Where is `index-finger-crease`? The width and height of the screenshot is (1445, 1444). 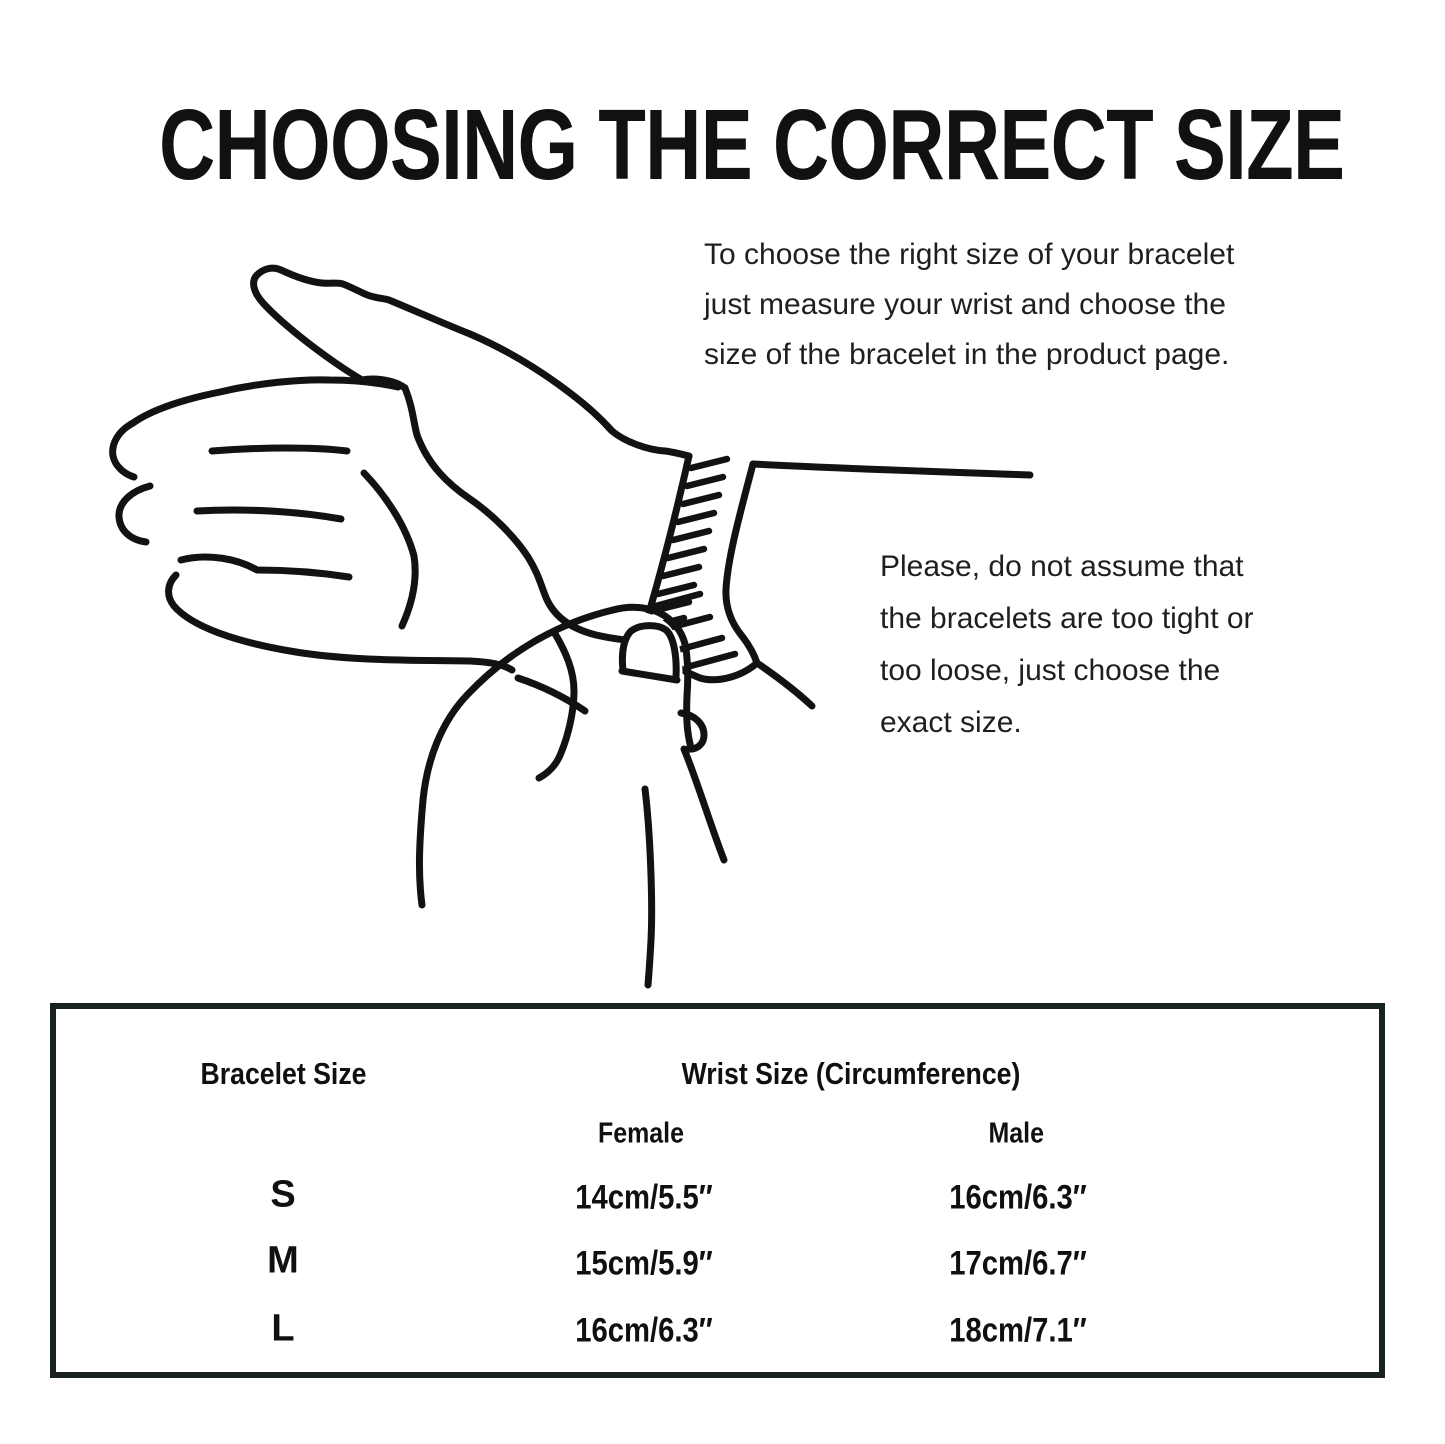 index-finger-crease is located at coordinates (279, 449).